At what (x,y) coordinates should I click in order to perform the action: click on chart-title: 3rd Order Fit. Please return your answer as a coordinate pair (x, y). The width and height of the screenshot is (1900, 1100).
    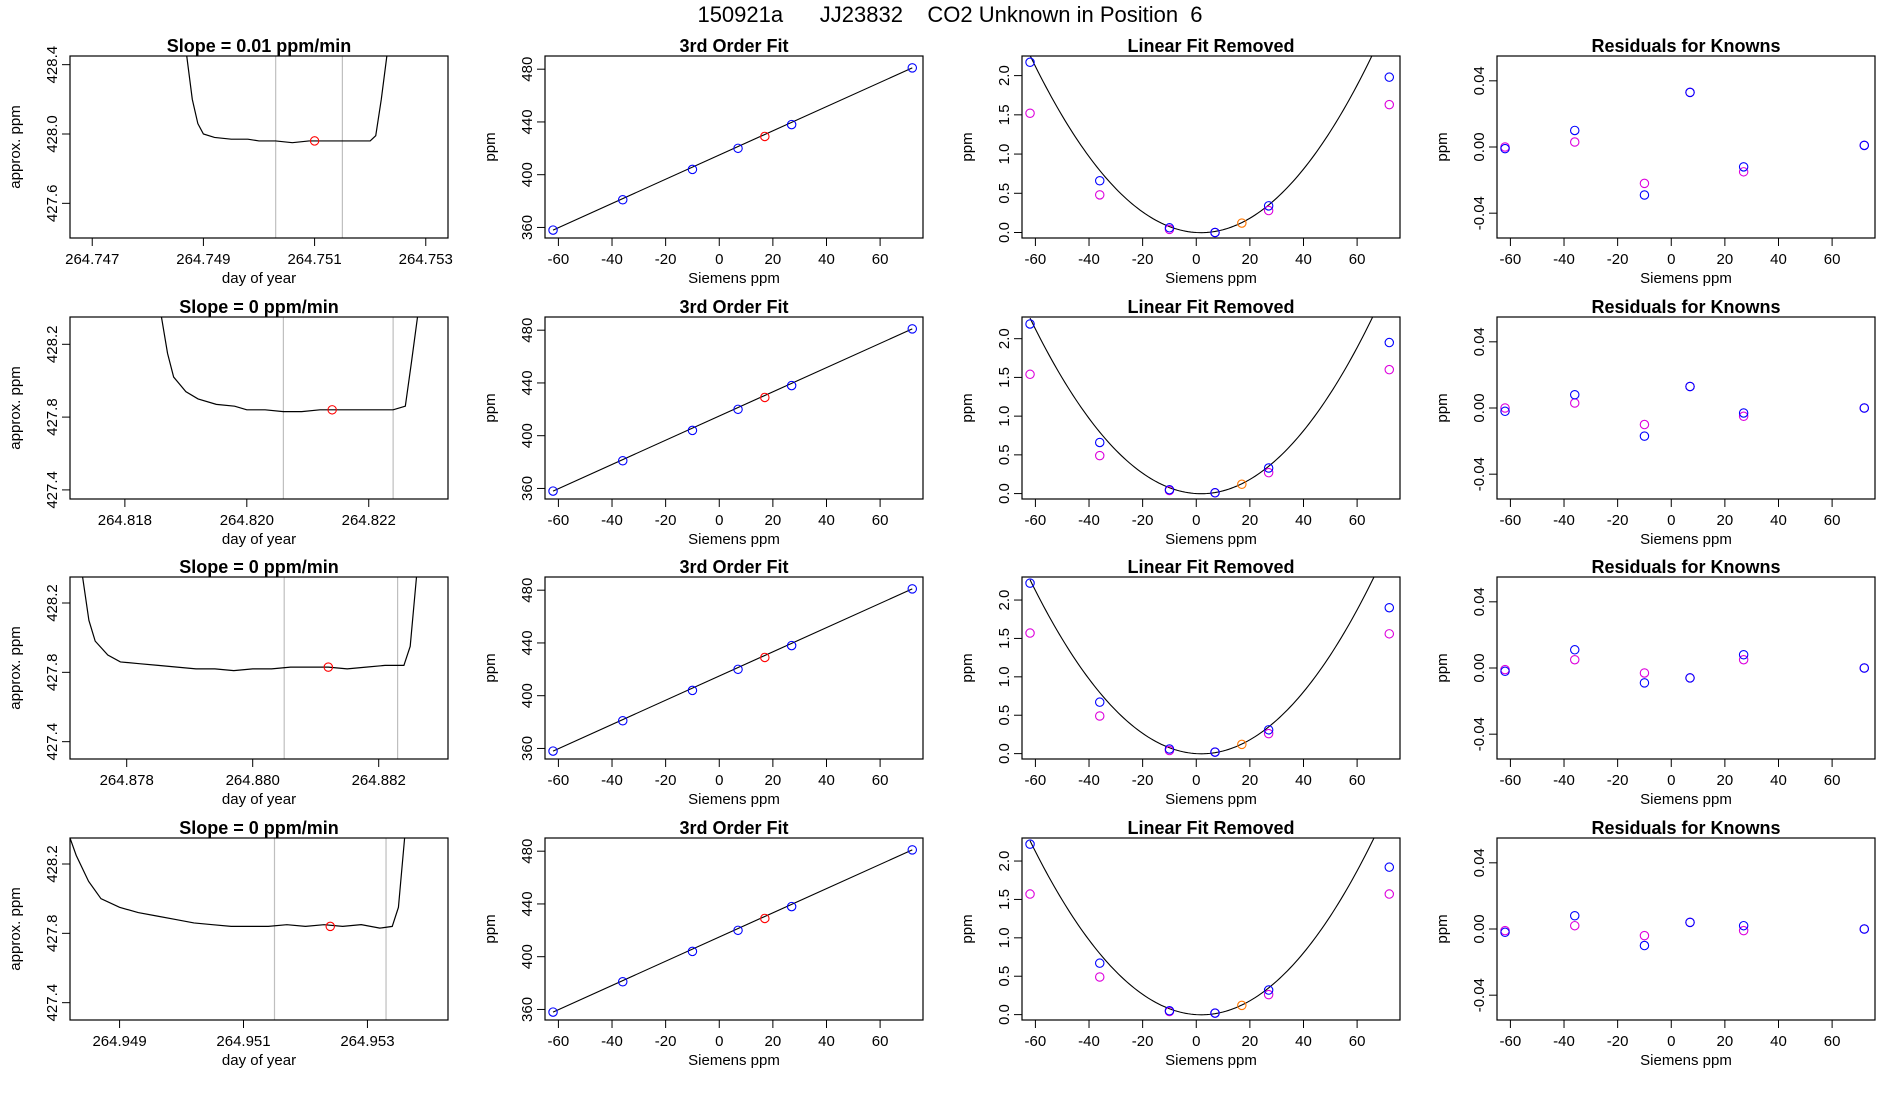
    Looking at the image, I should click on (733, 46).